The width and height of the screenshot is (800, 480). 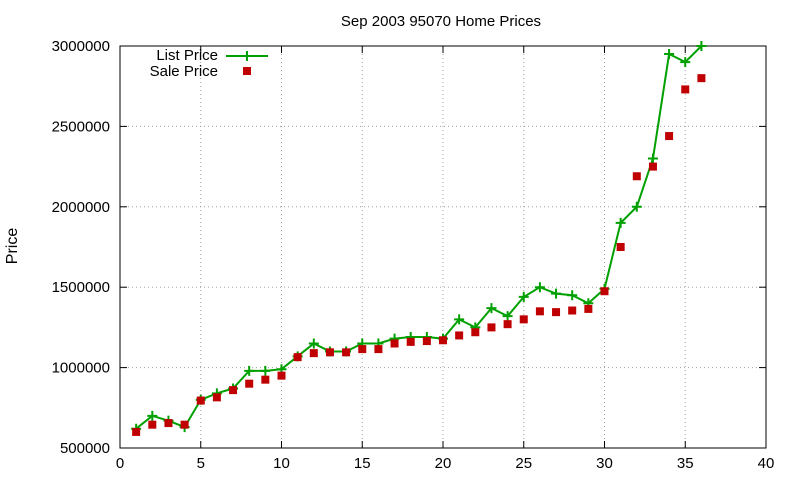 I want to click on x-tick-label: 0, so click(x=120, y=463).